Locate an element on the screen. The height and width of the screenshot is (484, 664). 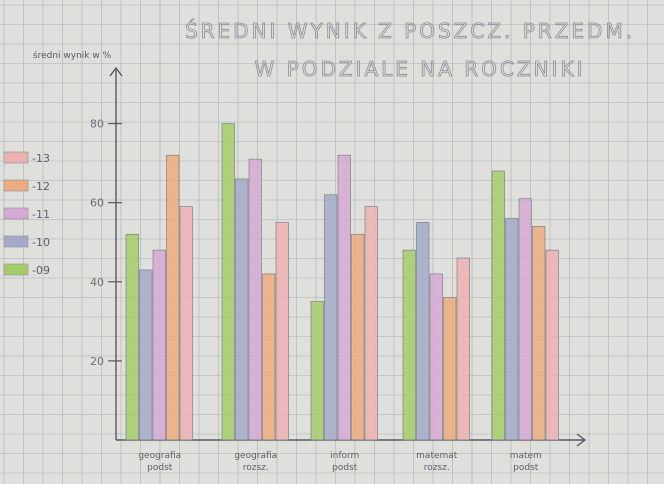
bar-11-cat1 is located at coordinates (255, 299).